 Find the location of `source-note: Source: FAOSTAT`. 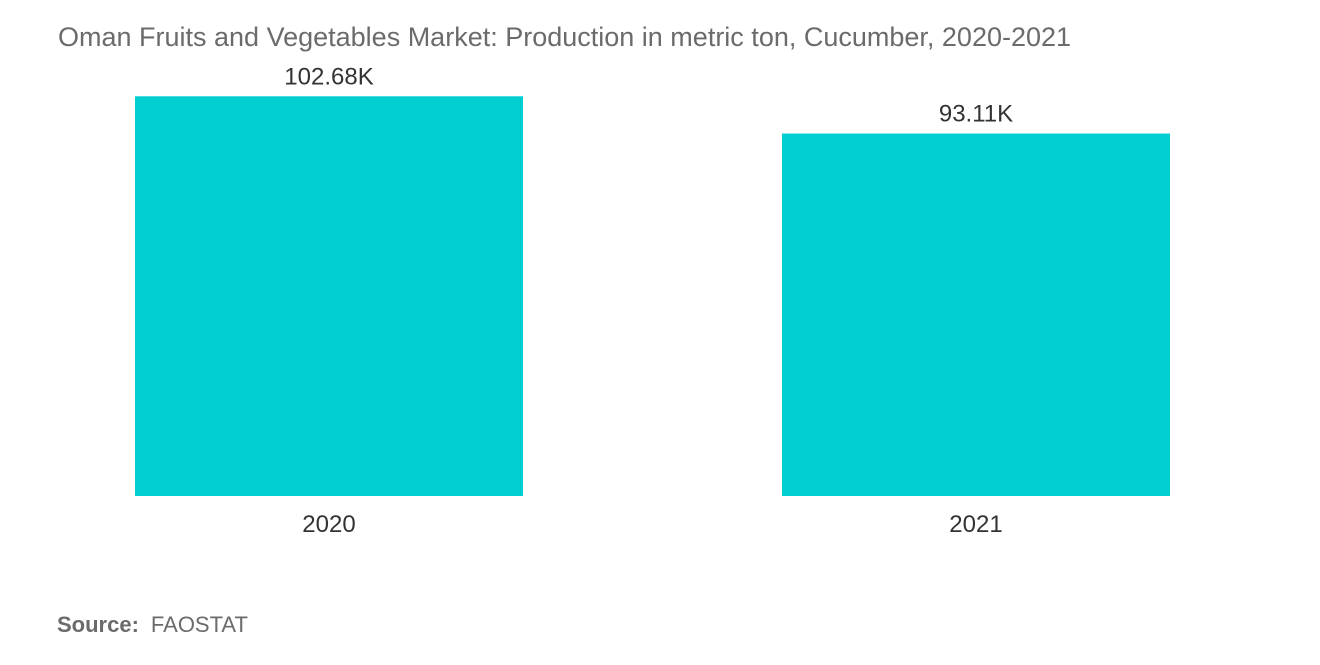

source-note: Source: FAOSTAT is located at coordinates (152, 625).